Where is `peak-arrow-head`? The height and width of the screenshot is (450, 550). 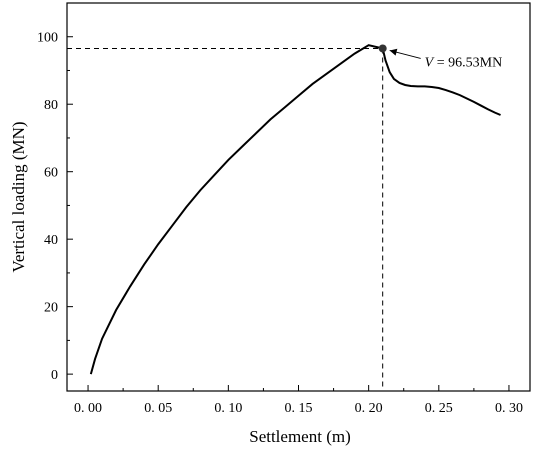 peak-arrow-head is located at coordinates (393, 52).